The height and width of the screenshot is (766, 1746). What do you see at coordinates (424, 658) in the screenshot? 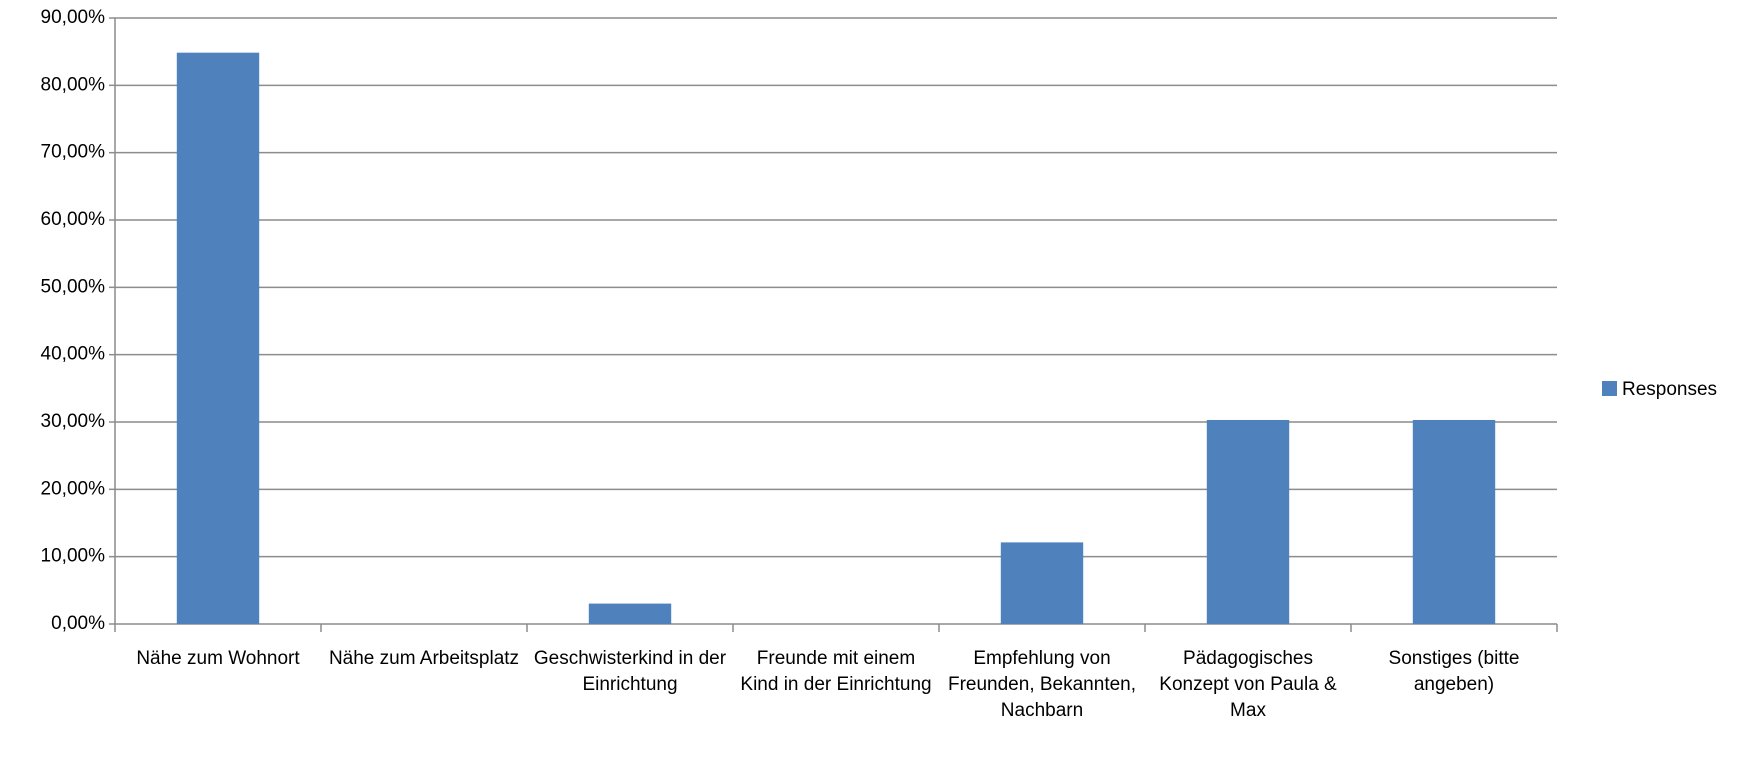
I see `x-tick-label: Nähe zum Arbeitsplatz` at bounding box center [424, 658].